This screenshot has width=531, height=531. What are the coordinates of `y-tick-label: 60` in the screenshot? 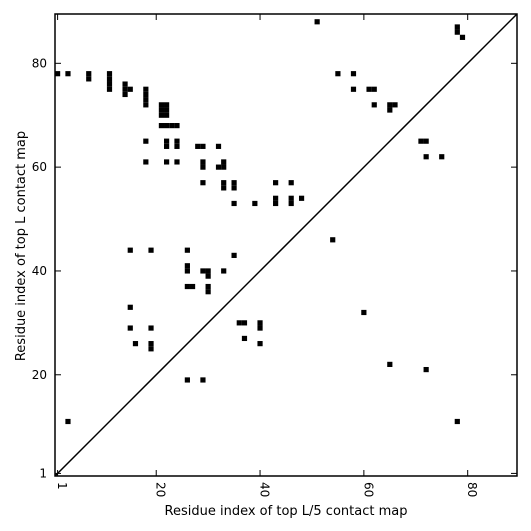 It's located at (39, 167).